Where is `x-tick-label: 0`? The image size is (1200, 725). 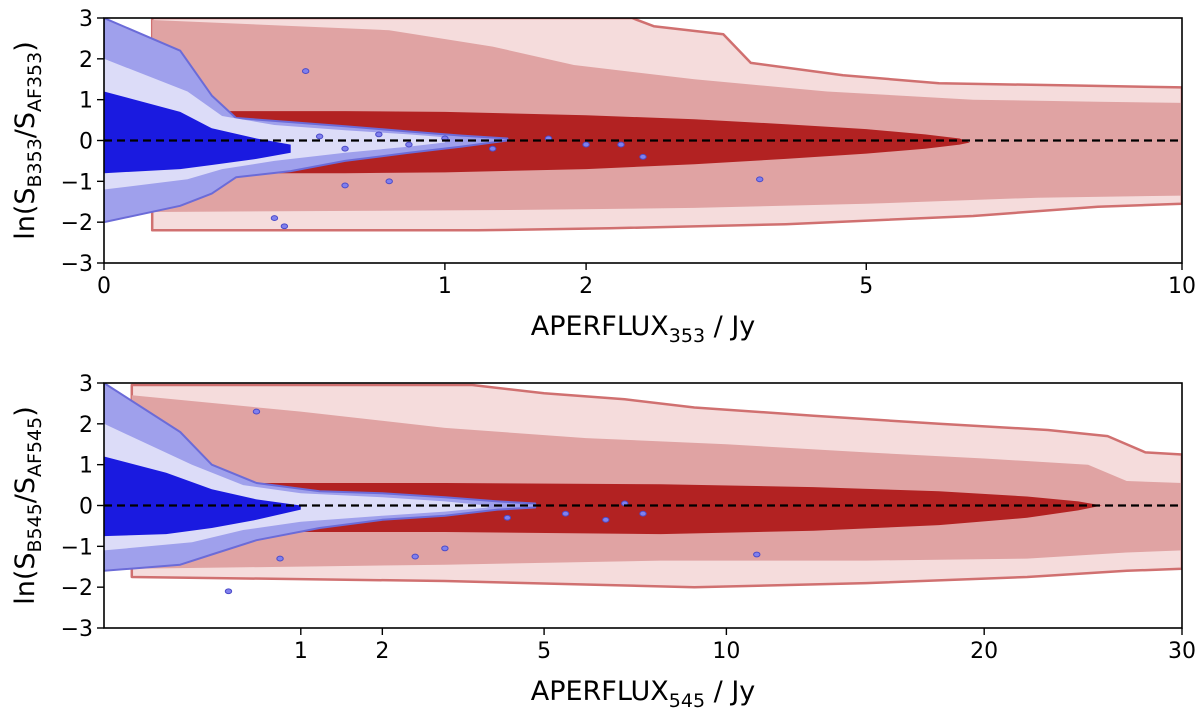 x-tick-label: 0 is located at coordinates (104, 286).